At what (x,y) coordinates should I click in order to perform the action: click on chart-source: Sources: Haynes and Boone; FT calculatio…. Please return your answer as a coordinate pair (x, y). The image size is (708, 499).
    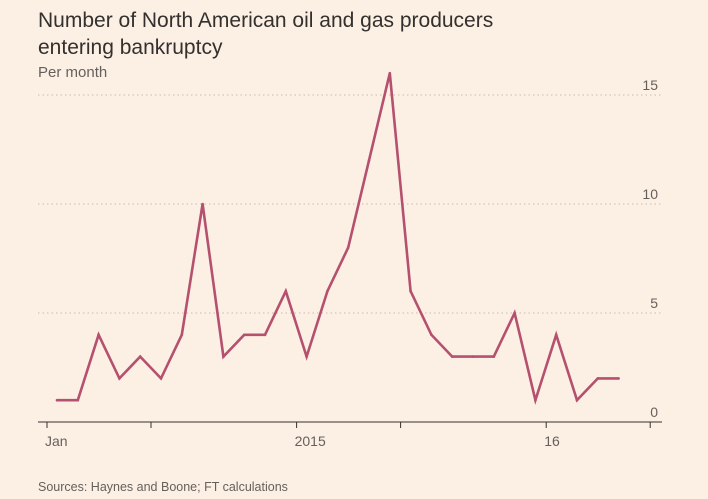
    Looking at the image, I should click on (163, 487).